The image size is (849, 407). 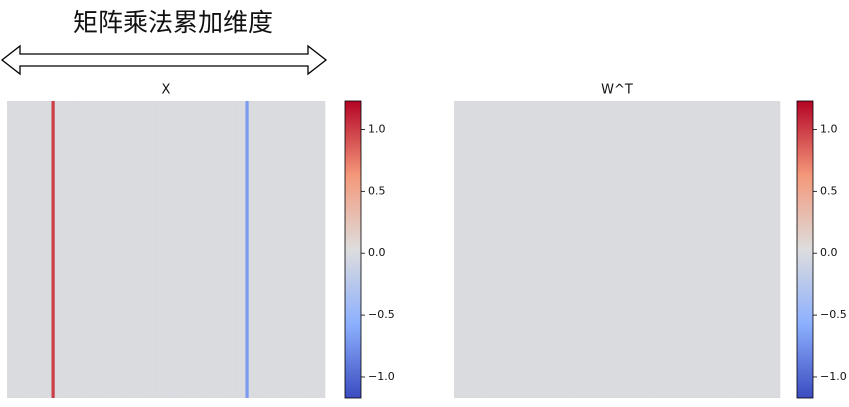 I want to click on colorbar-tick-label: 0.5, so click(x=377, y=190).